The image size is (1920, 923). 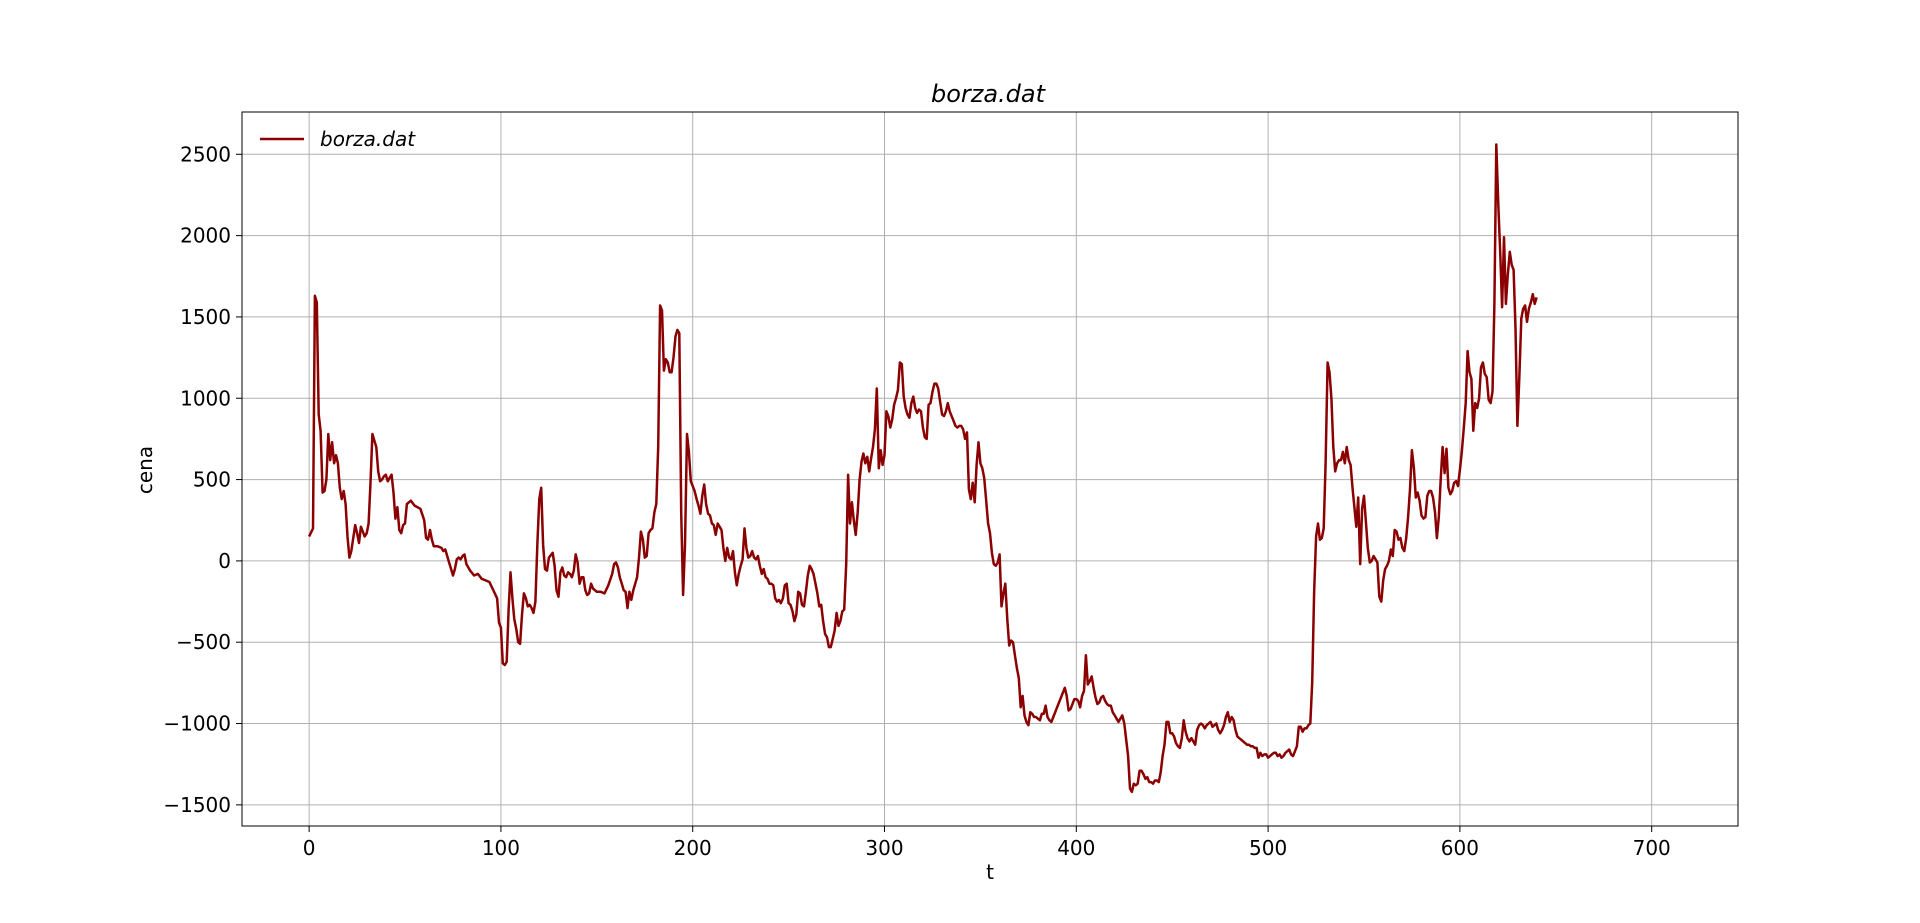 I want to click on y-tick-label: 0, so click(x=224, y=561).